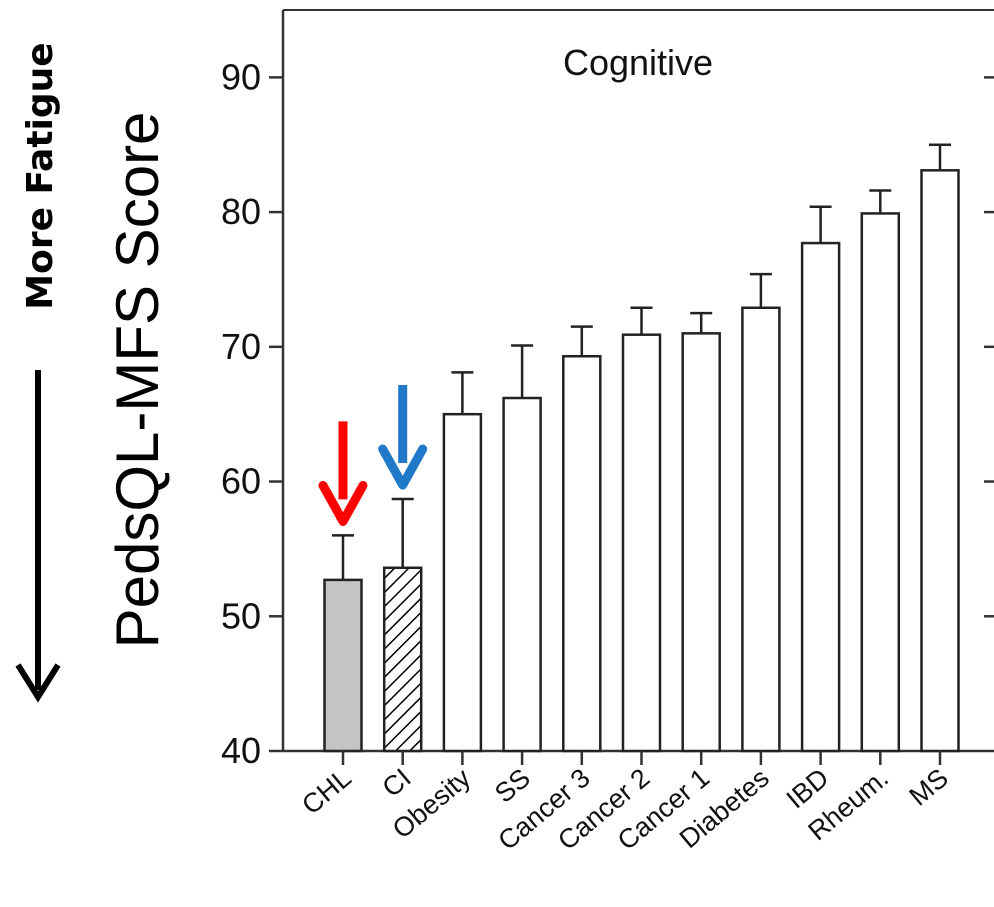 This screenshot has height=907, width=994. What do you see at coordinates (241, 76) in the screenshot?
I see `y-tick-label: 90` at bounding box center [241, 76].